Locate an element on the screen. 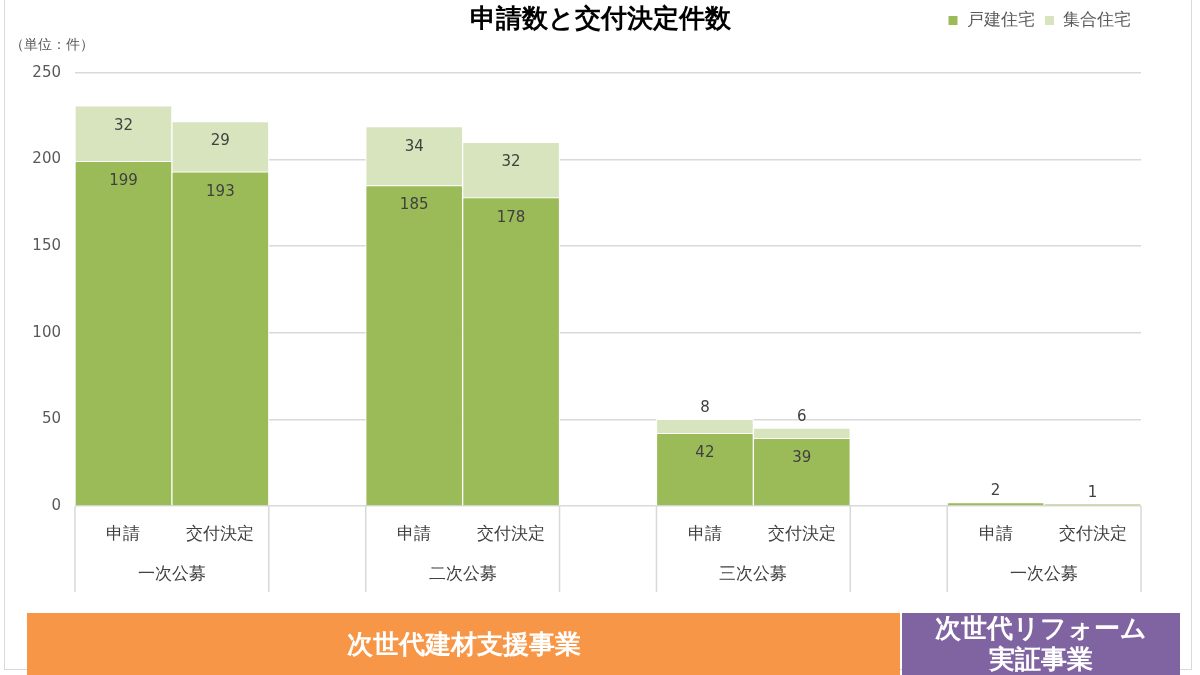  data-label: 199 is located at coordinates (123, 180).